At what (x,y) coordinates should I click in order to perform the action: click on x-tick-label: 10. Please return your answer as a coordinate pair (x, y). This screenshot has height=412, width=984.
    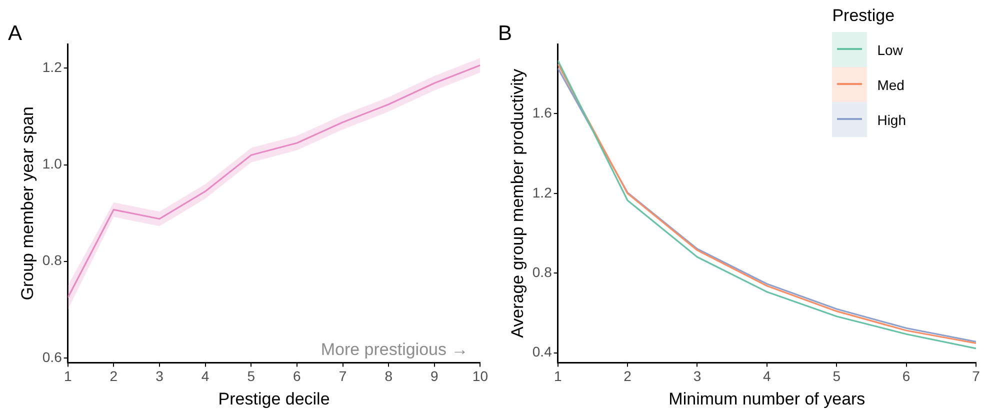
    Looking at the image, I should click on (480, 376).